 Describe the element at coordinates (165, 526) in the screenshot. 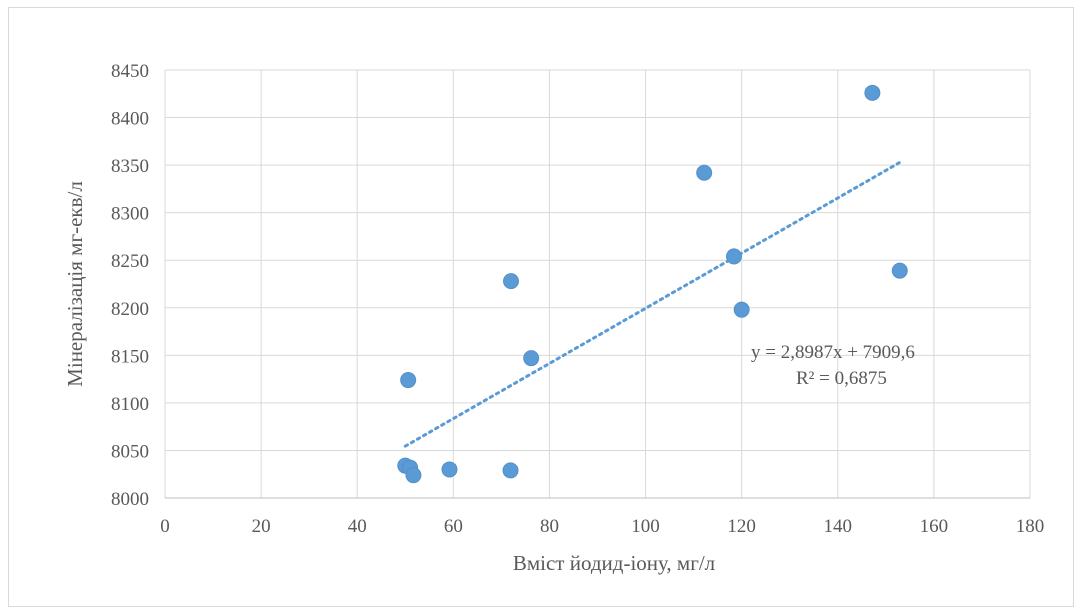

I see `x-tick-label: 0` at that location.